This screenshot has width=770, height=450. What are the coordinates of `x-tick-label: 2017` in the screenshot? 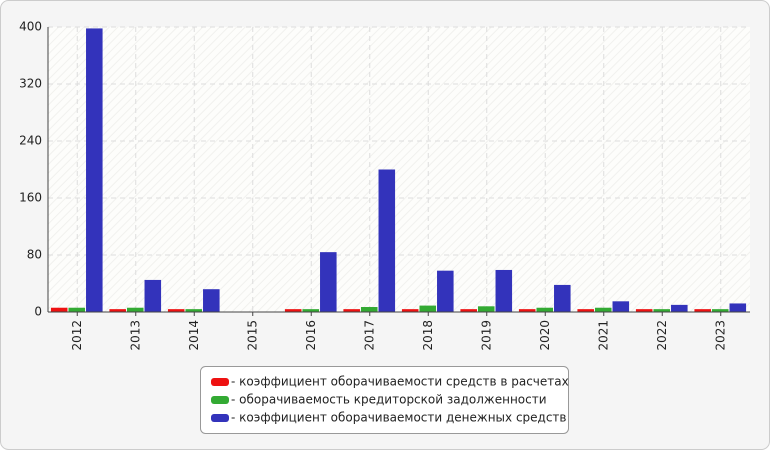 It's located at (369, 335).